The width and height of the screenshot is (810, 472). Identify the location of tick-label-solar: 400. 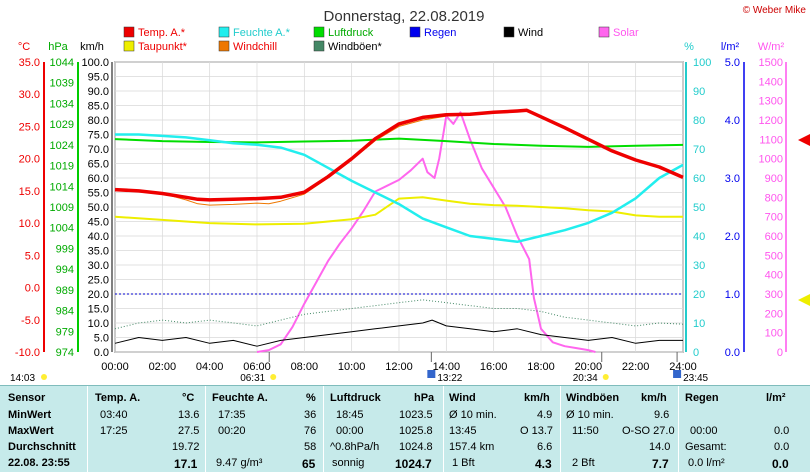
(774, 276).